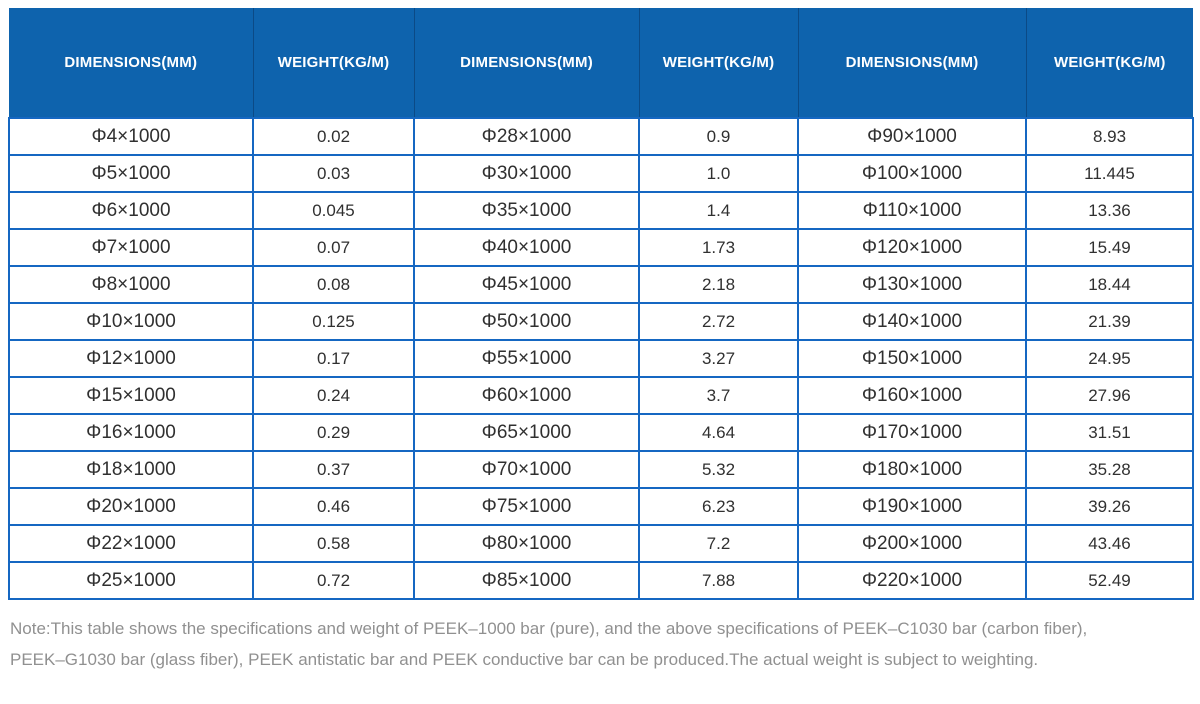 Image resolution: width=1200 pixels, height=704 pixels. What do you see at coordinates (1109, 358) in the screenshot?
I see `weight-cell: 24.95` at bounding box center [1109, 358].